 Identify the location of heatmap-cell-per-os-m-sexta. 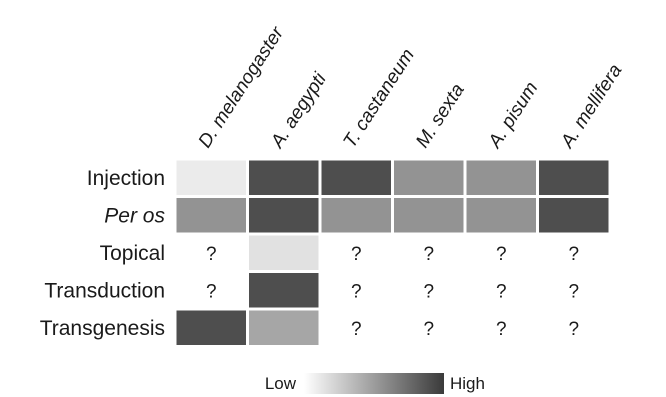
(429, 215).